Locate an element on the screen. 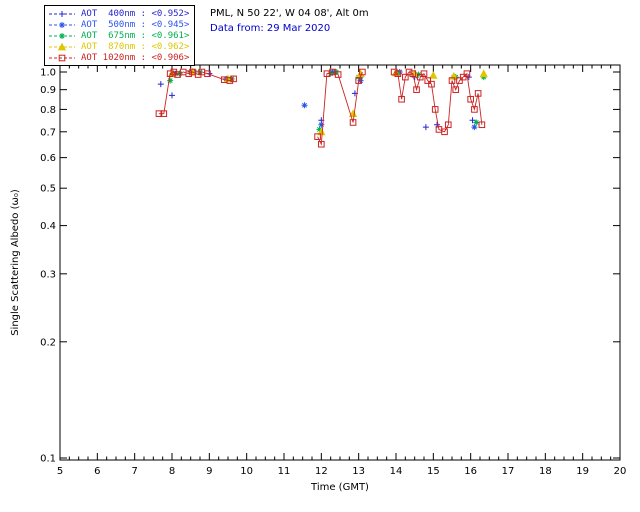  svg-text: 5 is located at coordinates (60, 471).